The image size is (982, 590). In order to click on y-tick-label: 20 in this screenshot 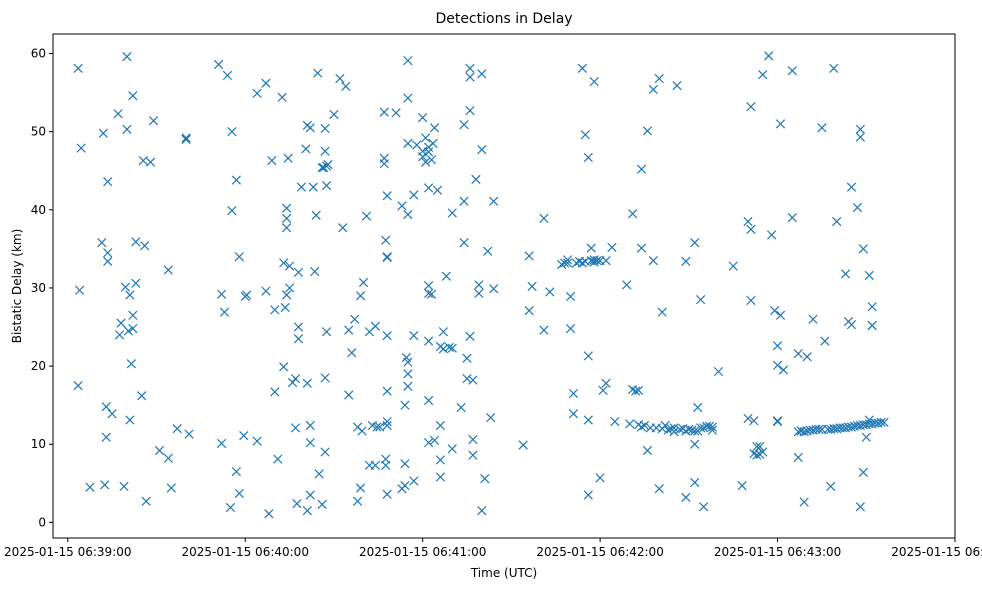, I will do `click(38, 366)`.